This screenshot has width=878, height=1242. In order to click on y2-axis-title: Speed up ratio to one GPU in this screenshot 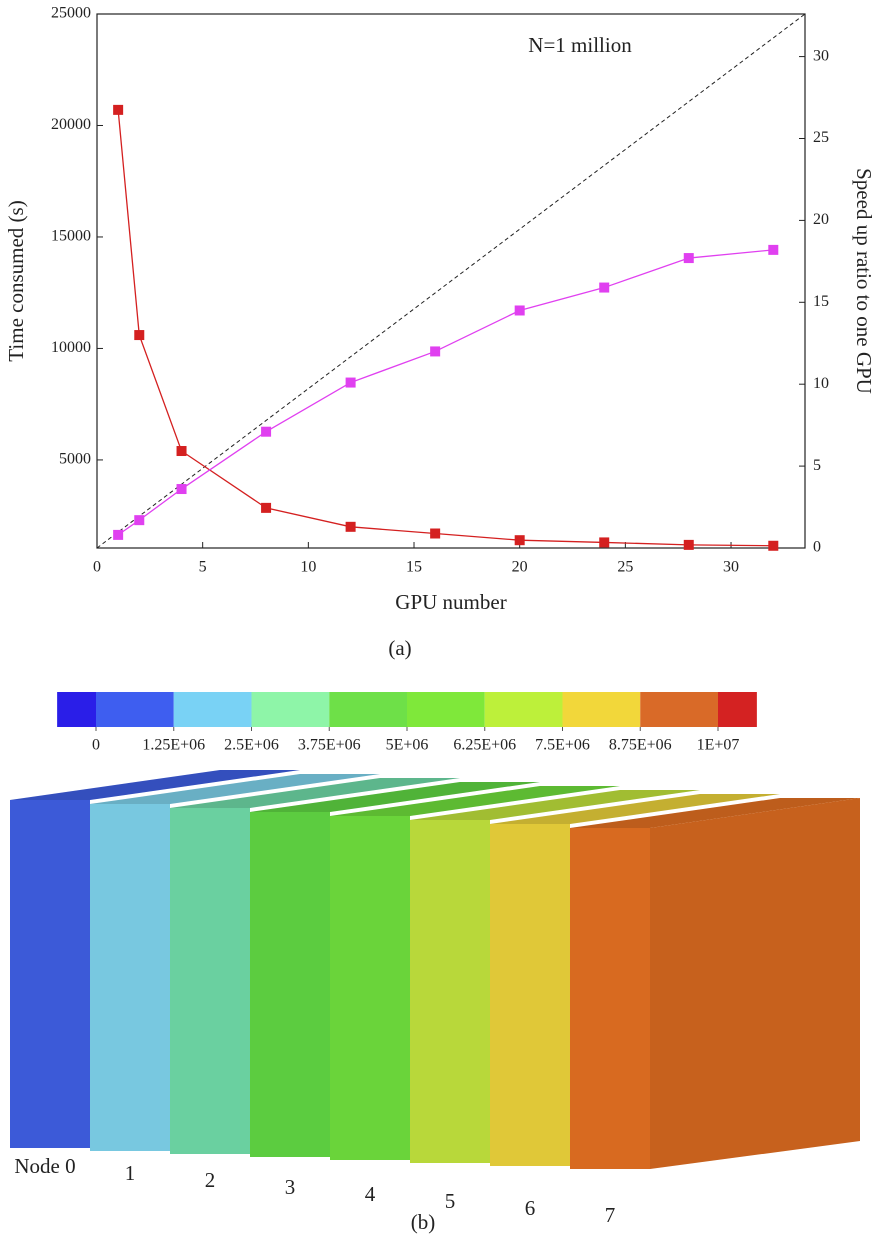, I will do `click(864, 281)`.